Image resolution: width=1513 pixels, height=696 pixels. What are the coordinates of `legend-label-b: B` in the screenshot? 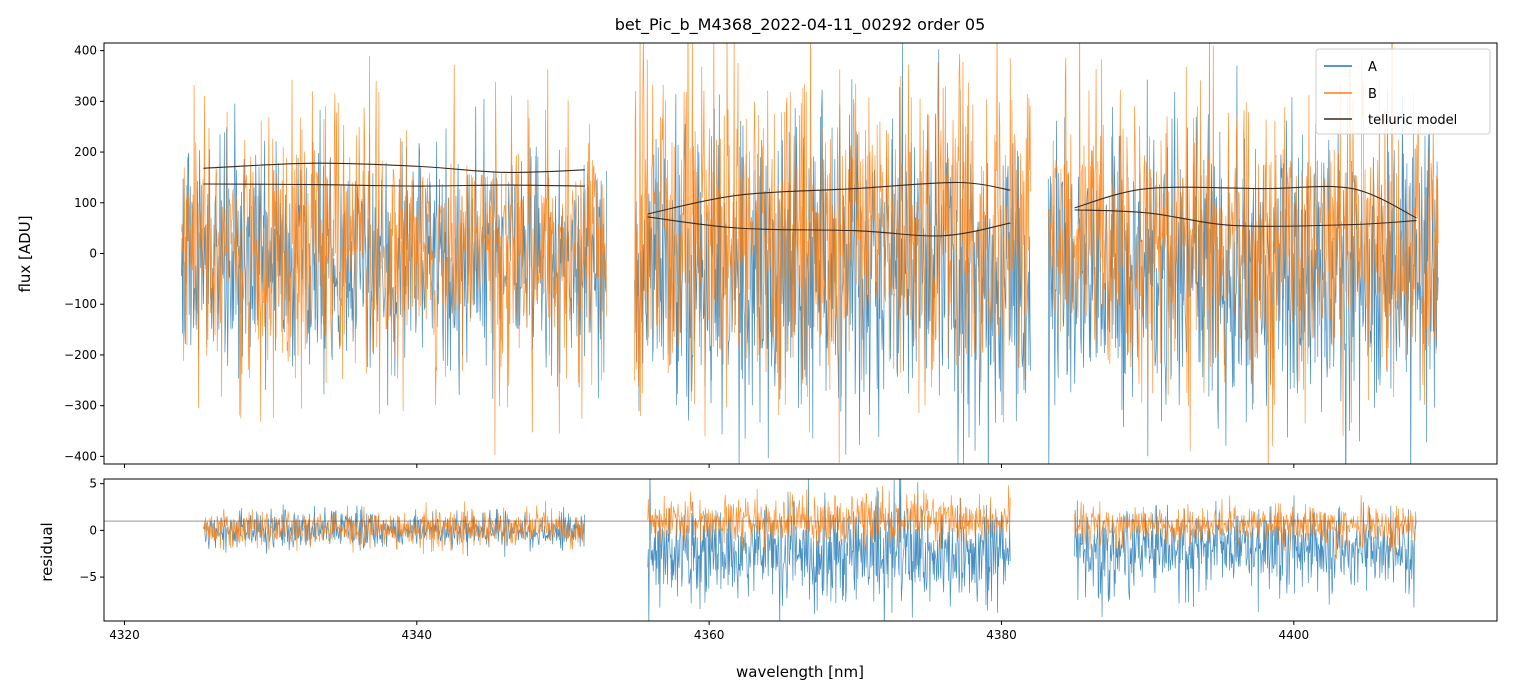 It's located at (1372, 94).